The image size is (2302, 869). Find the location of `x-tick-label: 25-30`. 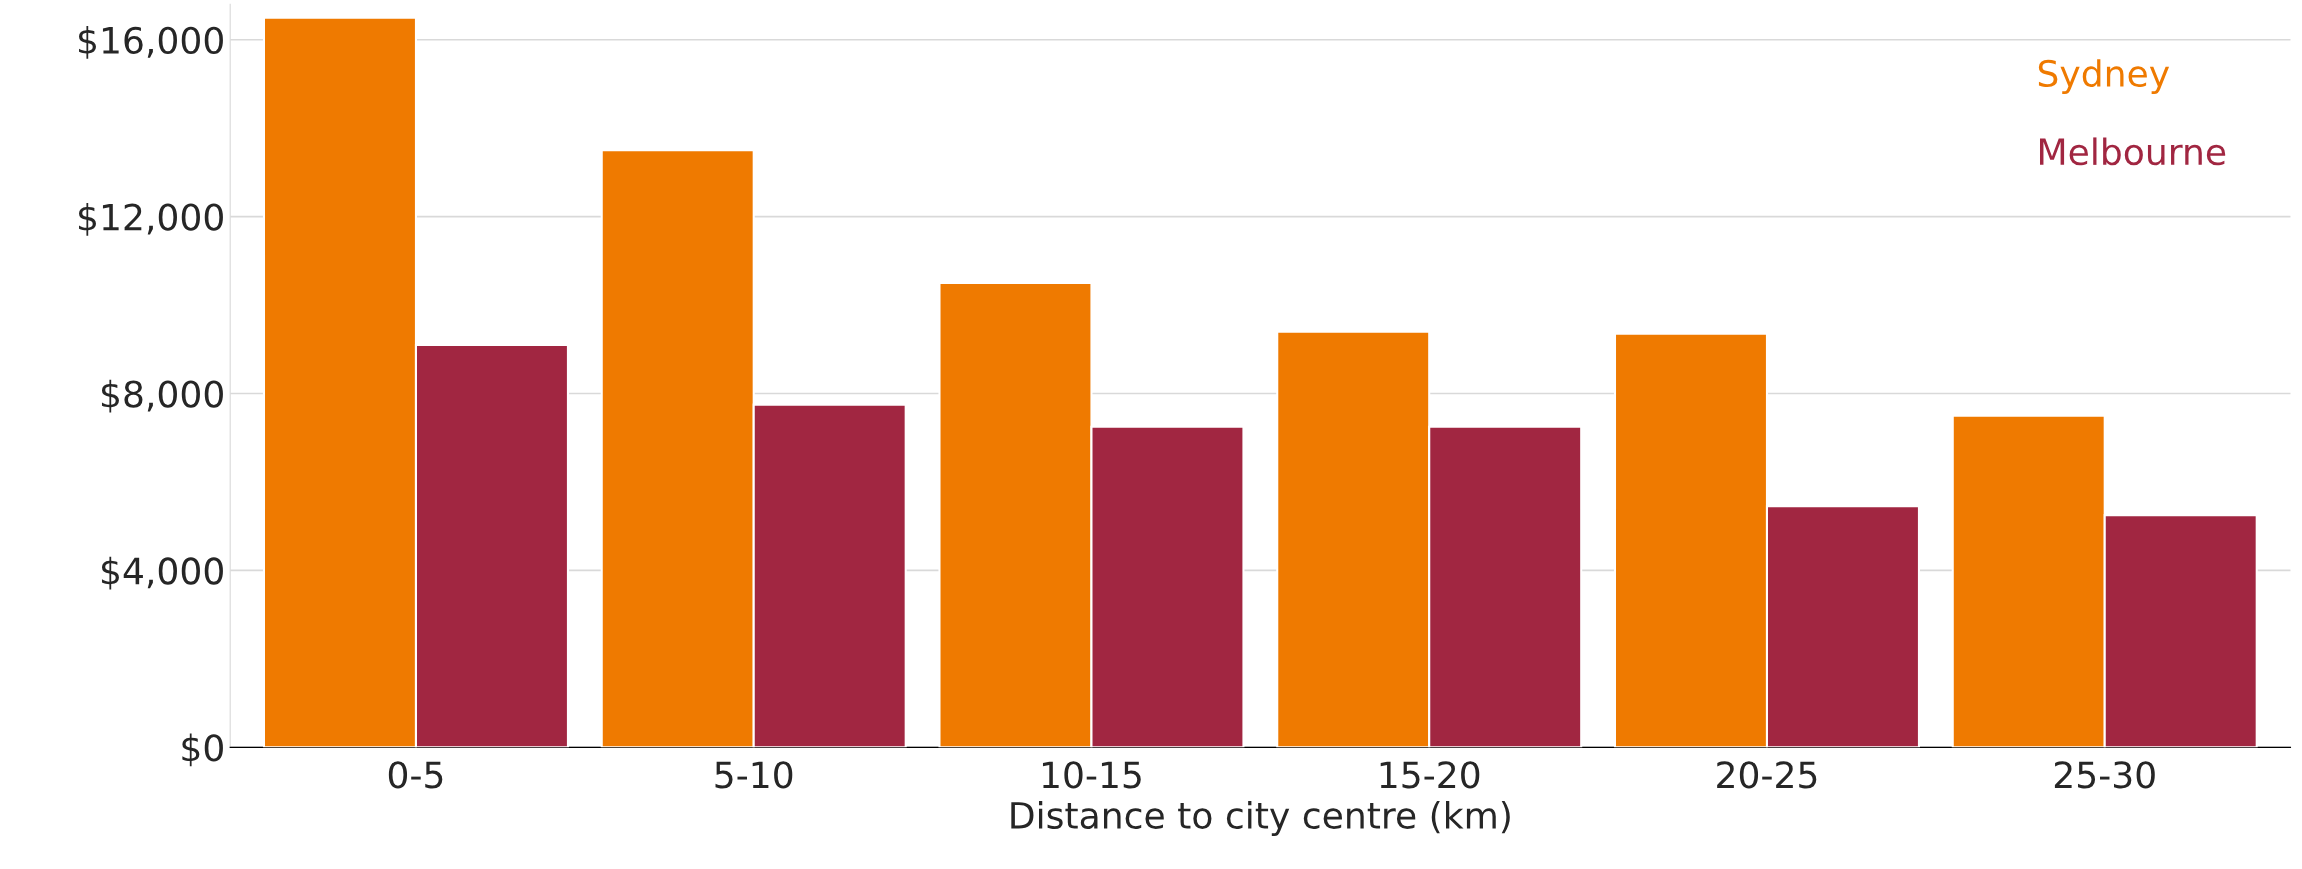

x-tick-label: 25-30 is located at coordinates (2104, 775).